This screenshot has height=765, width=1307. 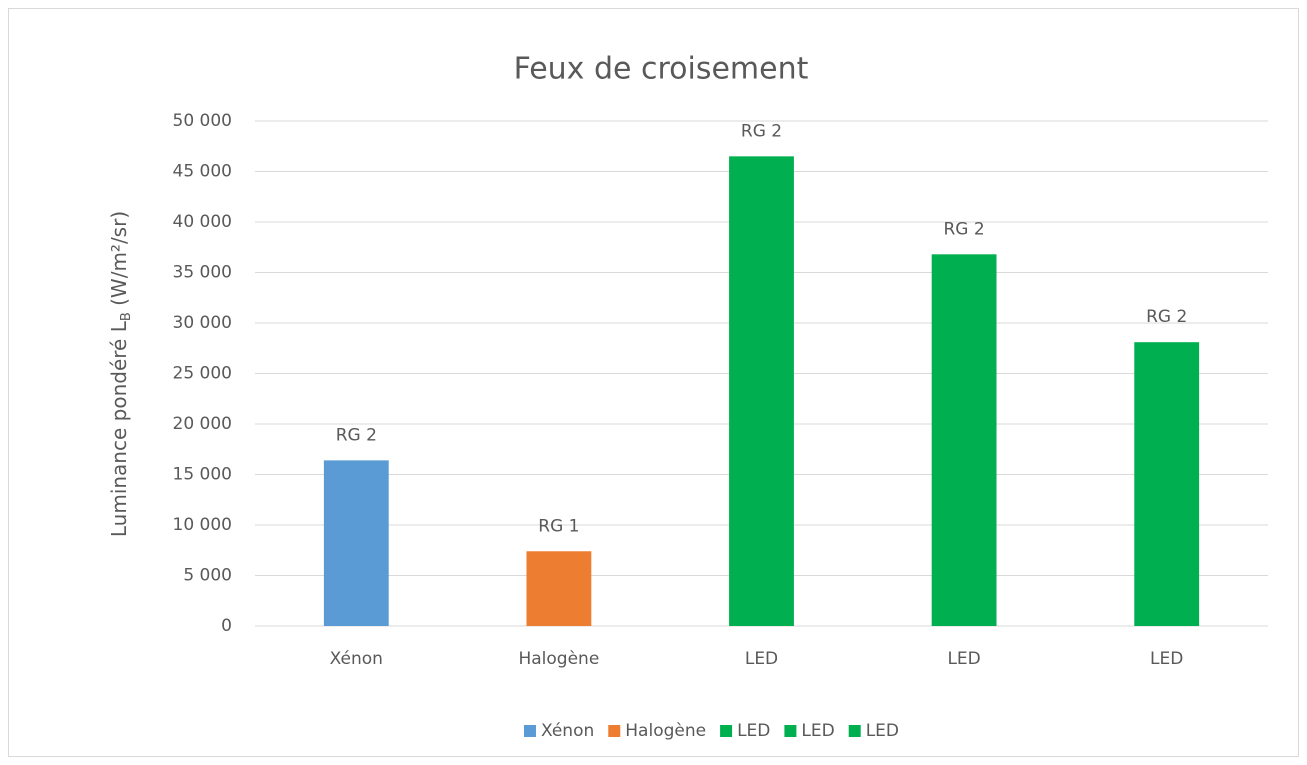 What do you see at coordinates (119, 261) in the screenshot?
I see `y-label-unit: (W/m²/sr)` at bounding box center [119, 261].